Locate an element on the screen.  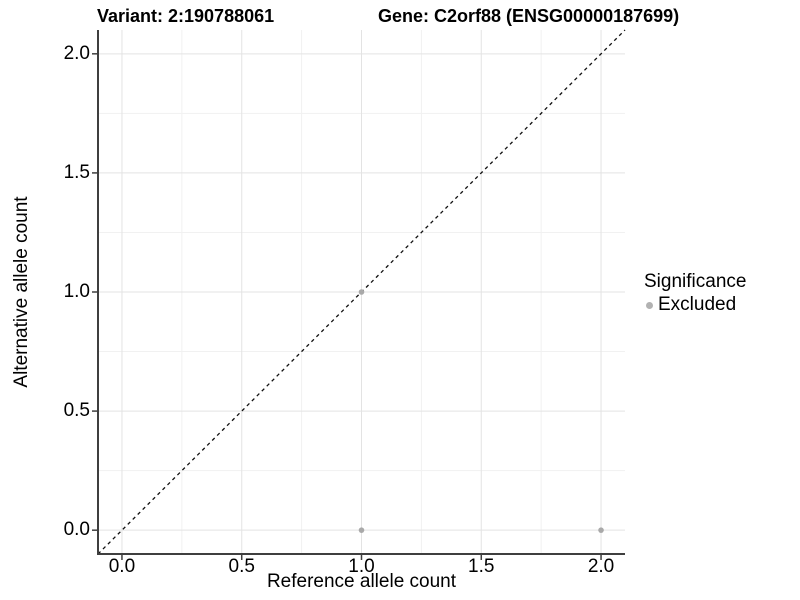
y-tick-label: 1.5 is located at coordinates (76, 172).